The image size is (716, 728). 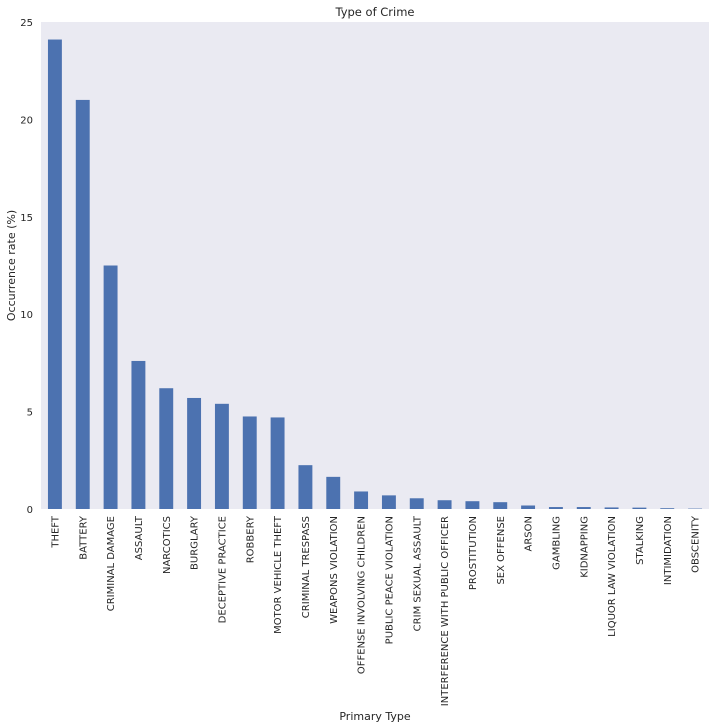 I want to click on x-tick-label: CRIMINAL DAMAGE, so click(x=111, y=563).